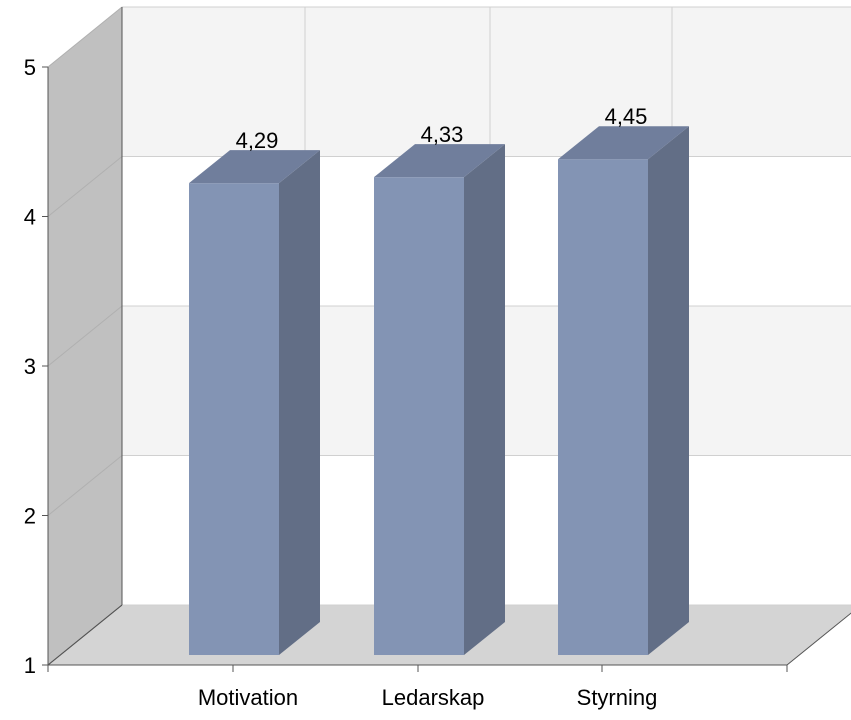 The image size is (851, 720). Describe the element at coordinates (442, 134) in the screenshot. I see `data-label: 4,33` at that location.